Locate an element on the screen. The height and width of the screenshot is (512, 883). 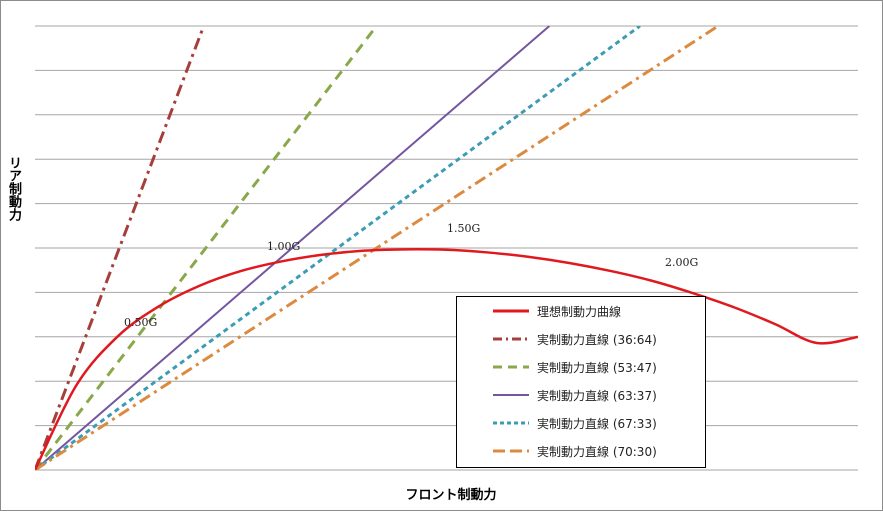
legend-item-63-37: 実制動力直線 (63:37) is located at coordinates (581, 395).